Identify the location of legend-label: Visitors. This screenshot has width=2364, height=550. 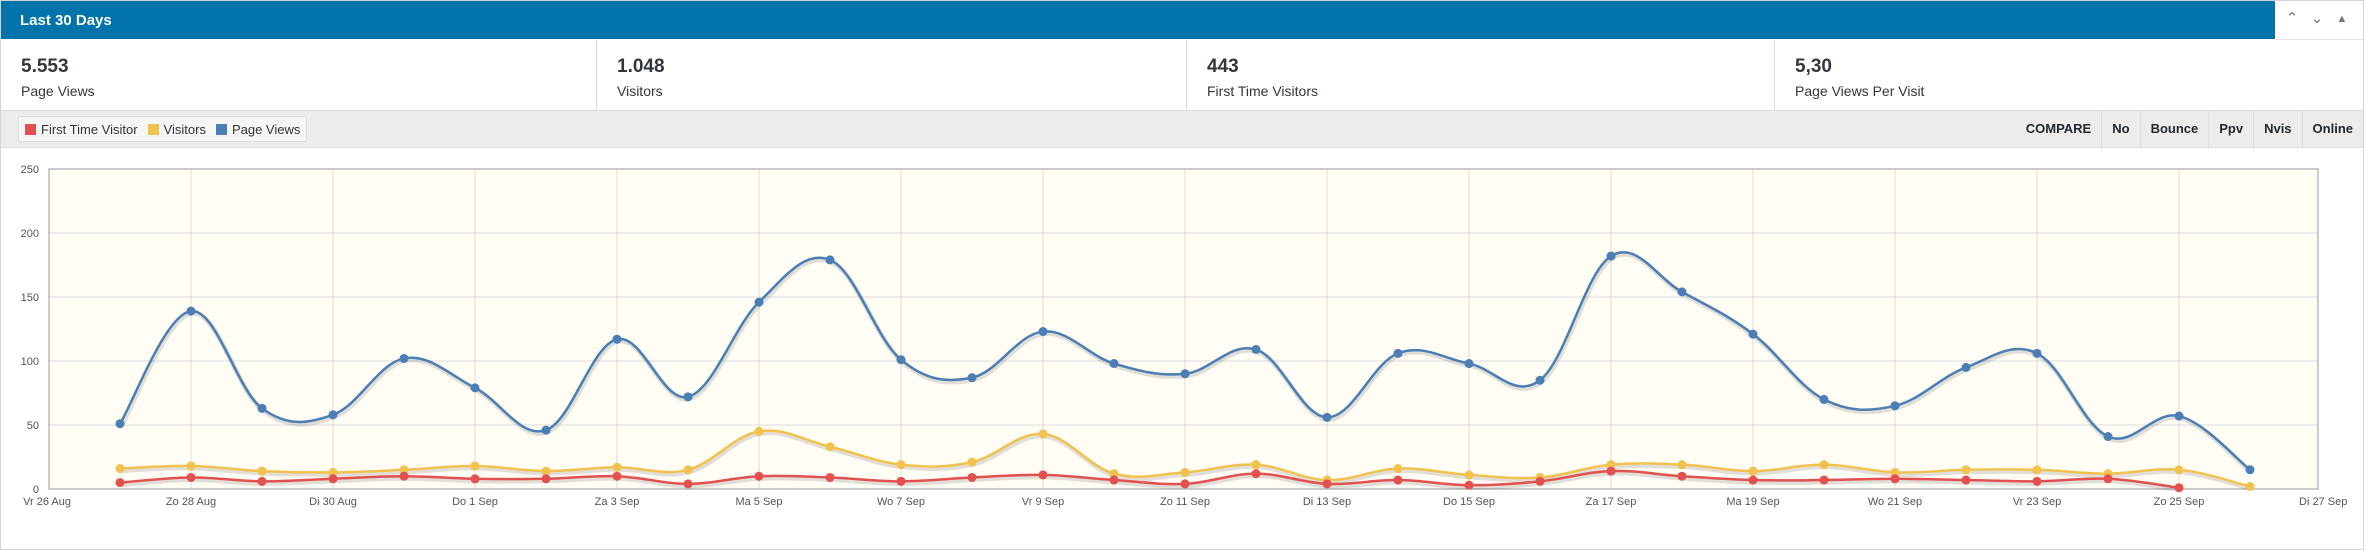
(184, 129).